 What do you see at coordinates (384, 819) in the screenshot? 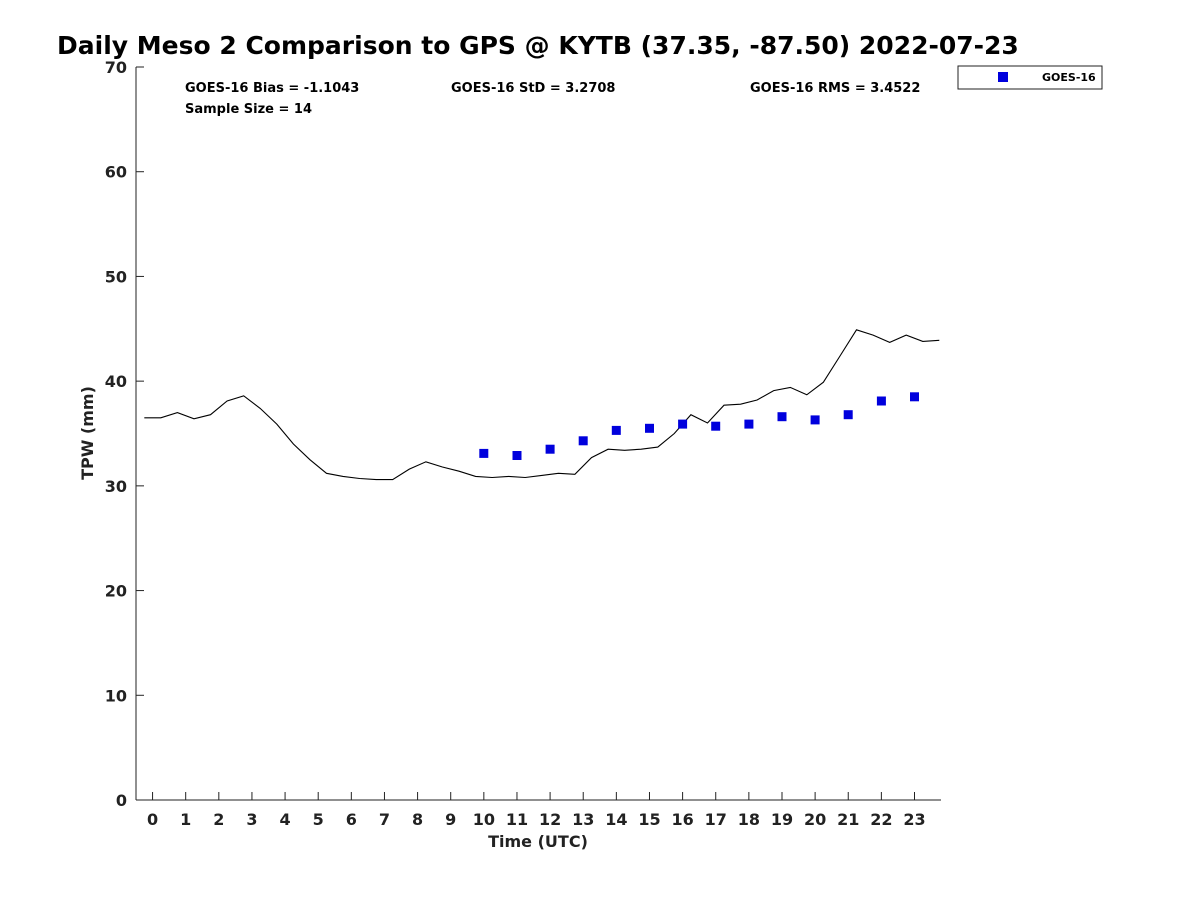
I see `x-tick-label: 7` at bounding box center [384, 819].